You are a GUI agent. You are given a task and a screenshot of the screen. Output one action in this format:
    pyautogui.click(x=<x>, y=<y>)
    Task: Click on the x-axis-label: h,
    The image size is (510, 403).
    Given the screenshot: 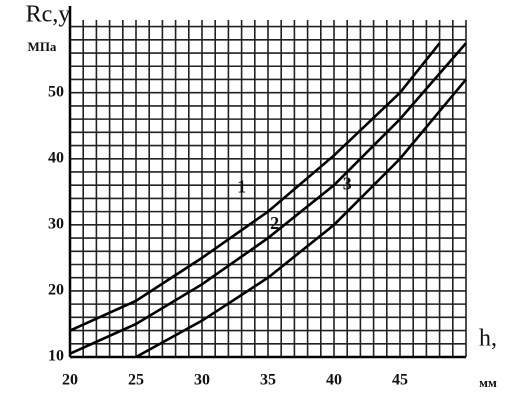 What is the action you would take?
    pyautogui.click(x=488, y=339)
    